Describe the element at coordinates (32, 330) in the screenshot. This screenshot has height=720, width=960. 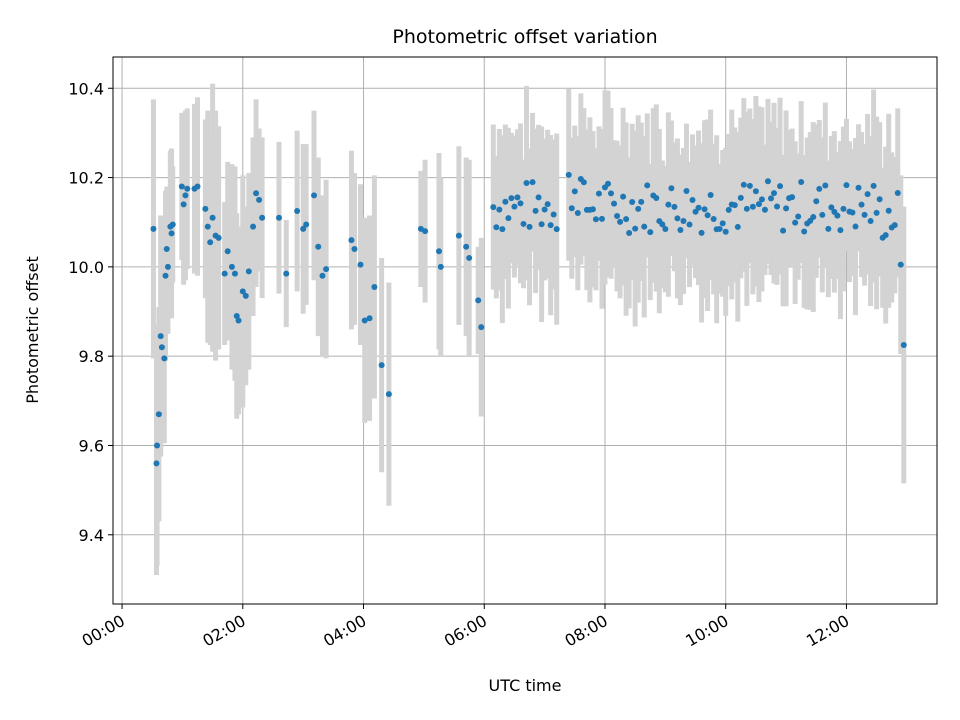
I see `y-axis-label: Photometric offset` at that location.